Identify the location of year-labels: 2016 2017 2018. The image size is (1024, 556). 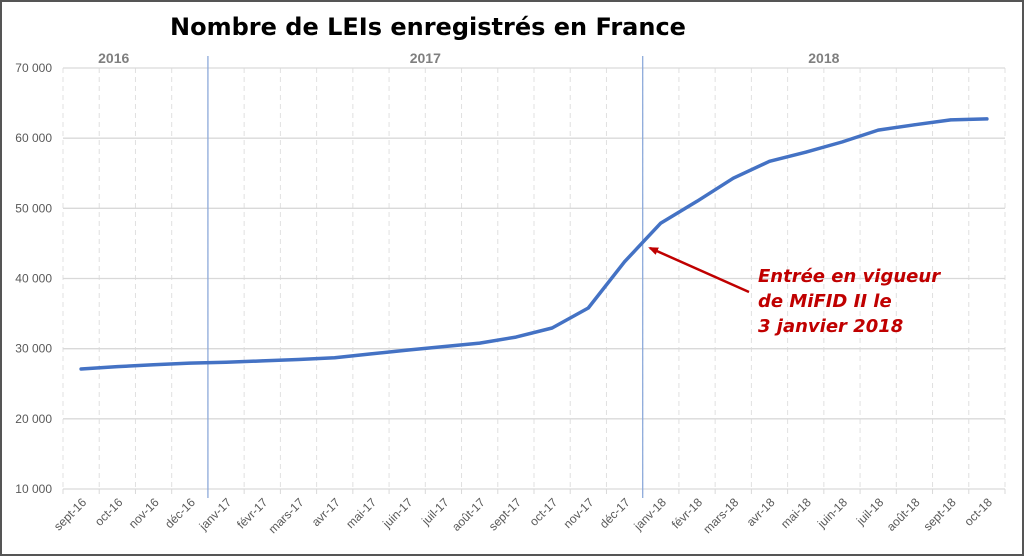
(468, 58).